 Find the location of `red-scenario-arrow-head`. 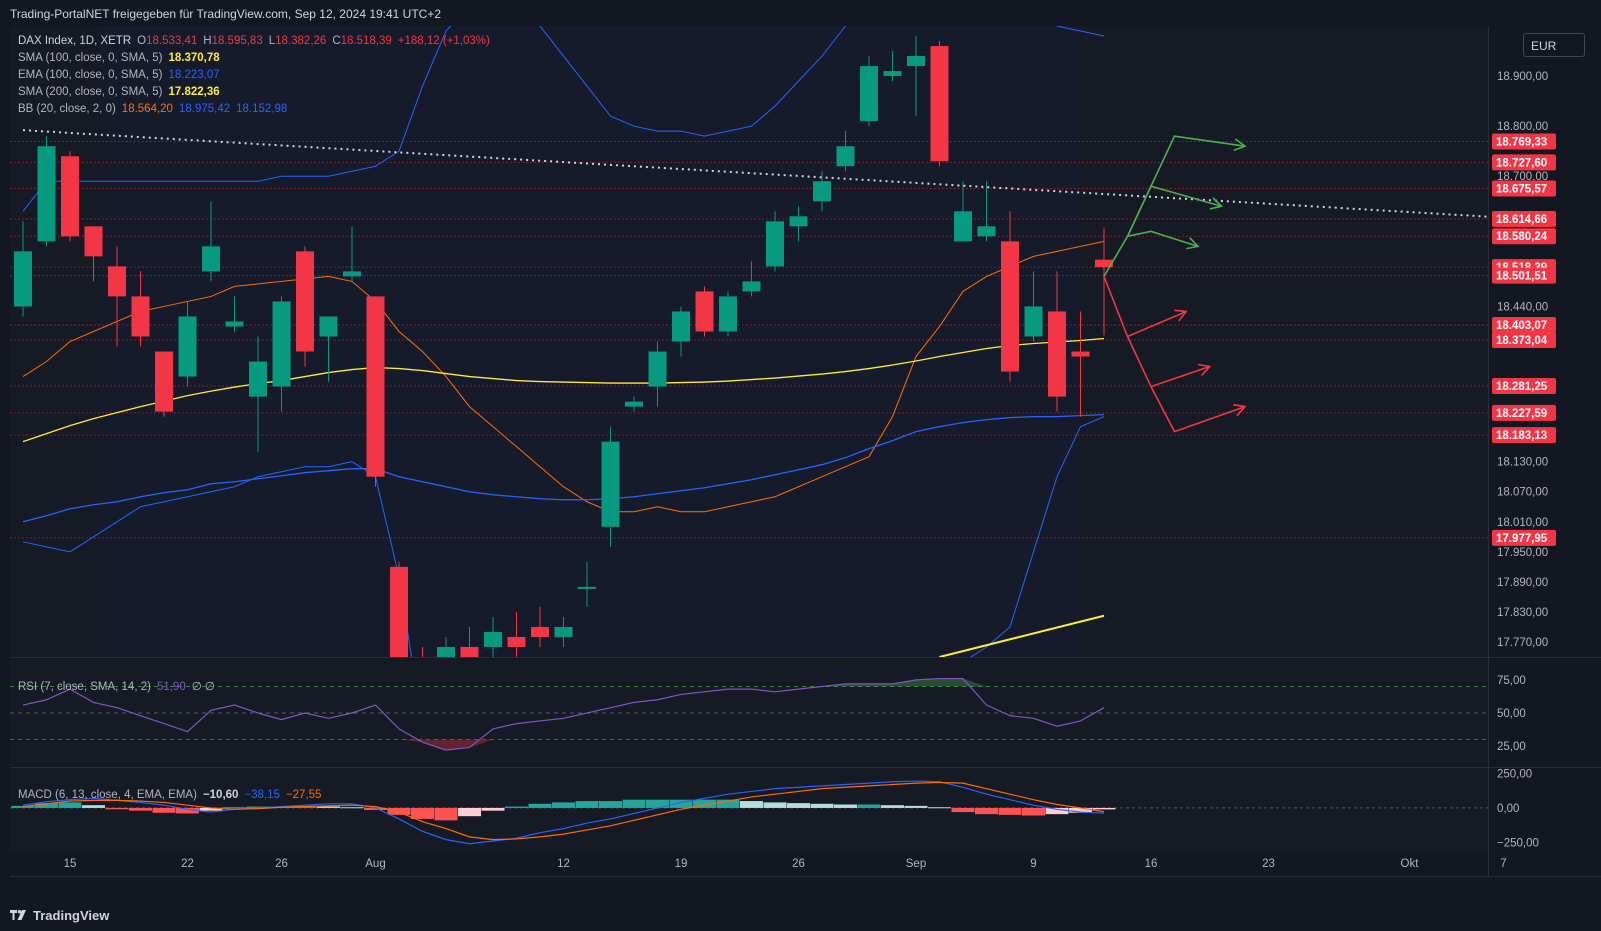

red-scenario-arrow-head is located at coordinates (1204, 369).